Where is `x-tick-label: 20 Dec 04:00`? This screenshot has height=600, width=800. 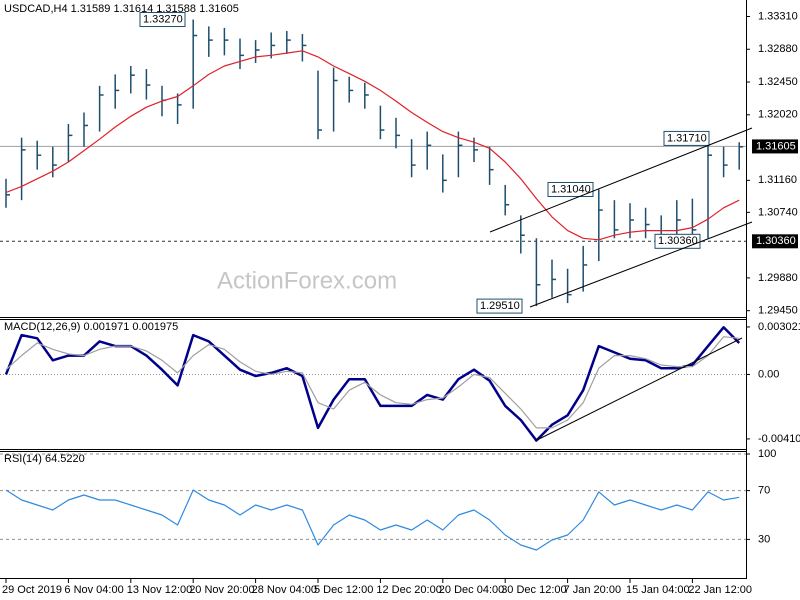
x-tick-label: 20 Dec 04:00 is located at coordinates (471, 590).